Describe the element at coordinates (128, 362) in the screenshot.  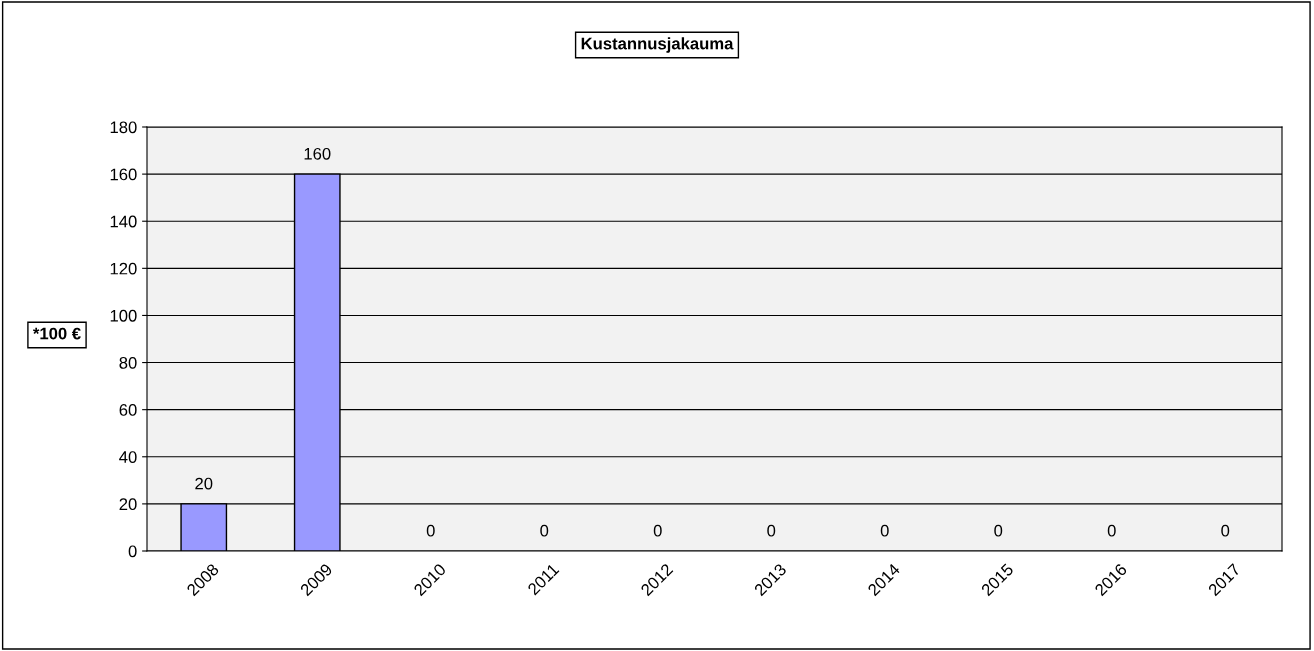
I see `y-tick-label: 80` at that location.